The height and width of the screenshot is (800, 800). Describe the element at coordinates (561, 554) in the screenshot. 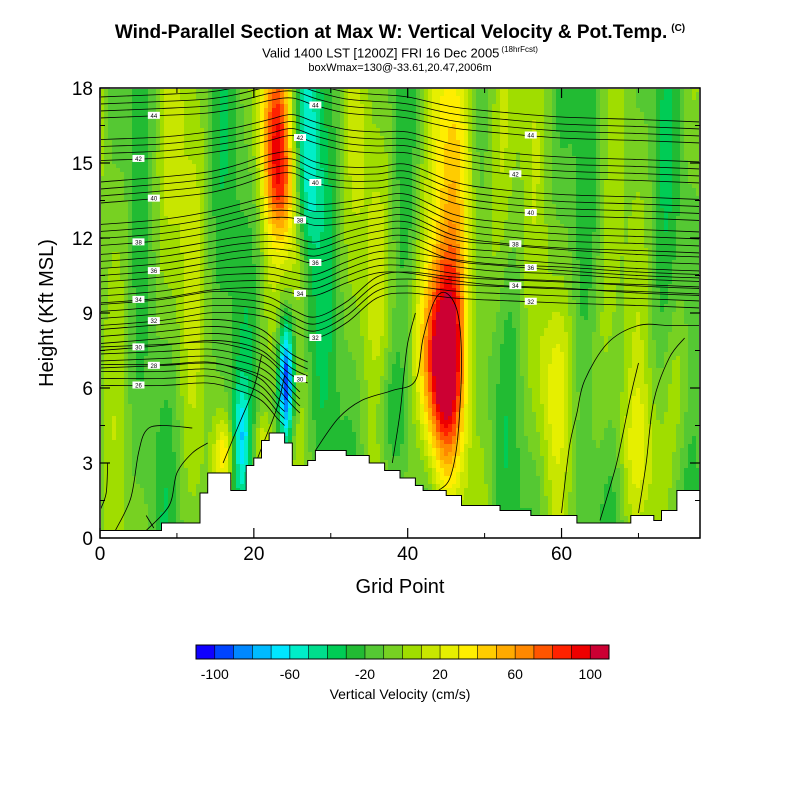

I see `x-tick-label: 60` at that location.